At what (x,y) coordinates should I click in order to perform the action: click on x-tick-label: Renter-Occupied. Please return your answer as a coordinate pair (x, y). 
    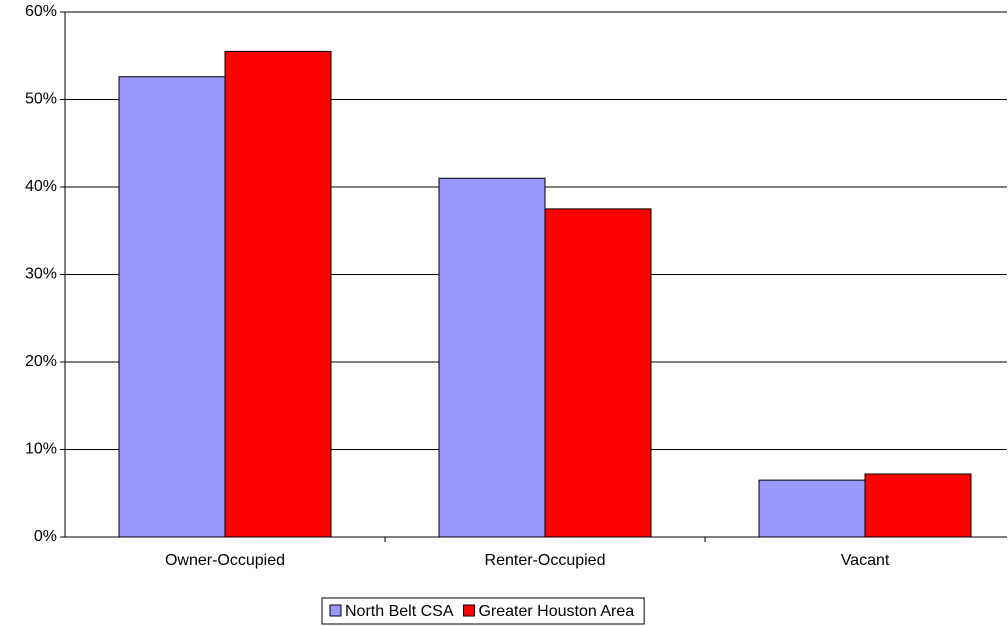
    Looking at the image, I should click on (545, 560).